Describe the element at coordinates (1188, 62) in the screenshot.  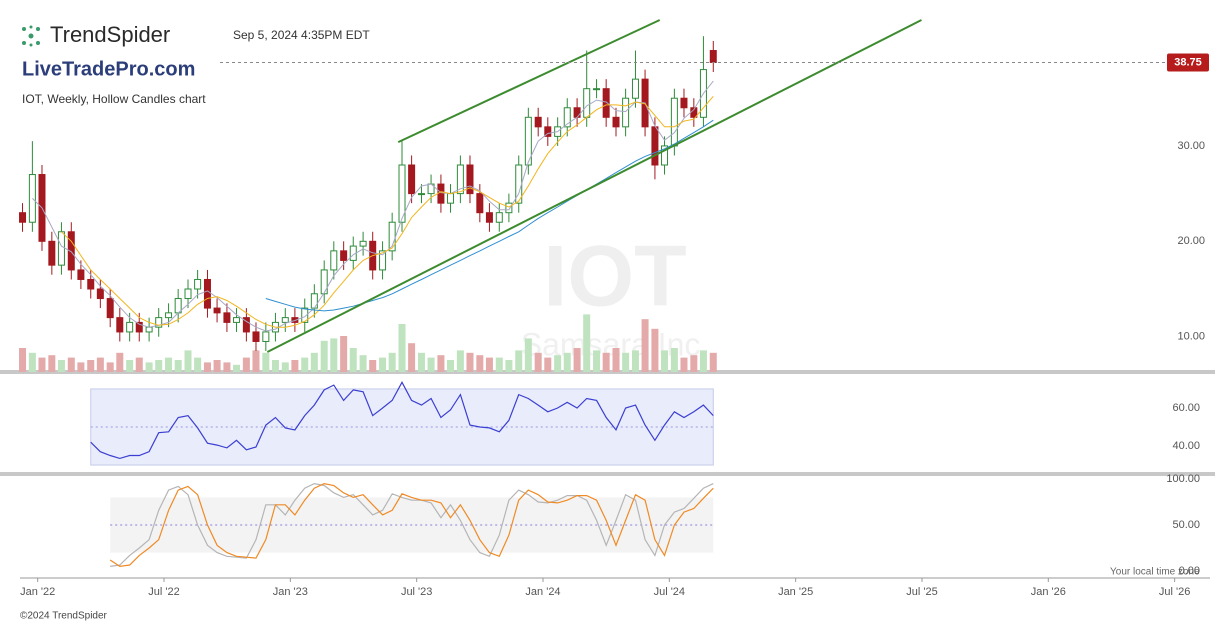
I see `last-price-label: 38.75` at that location.